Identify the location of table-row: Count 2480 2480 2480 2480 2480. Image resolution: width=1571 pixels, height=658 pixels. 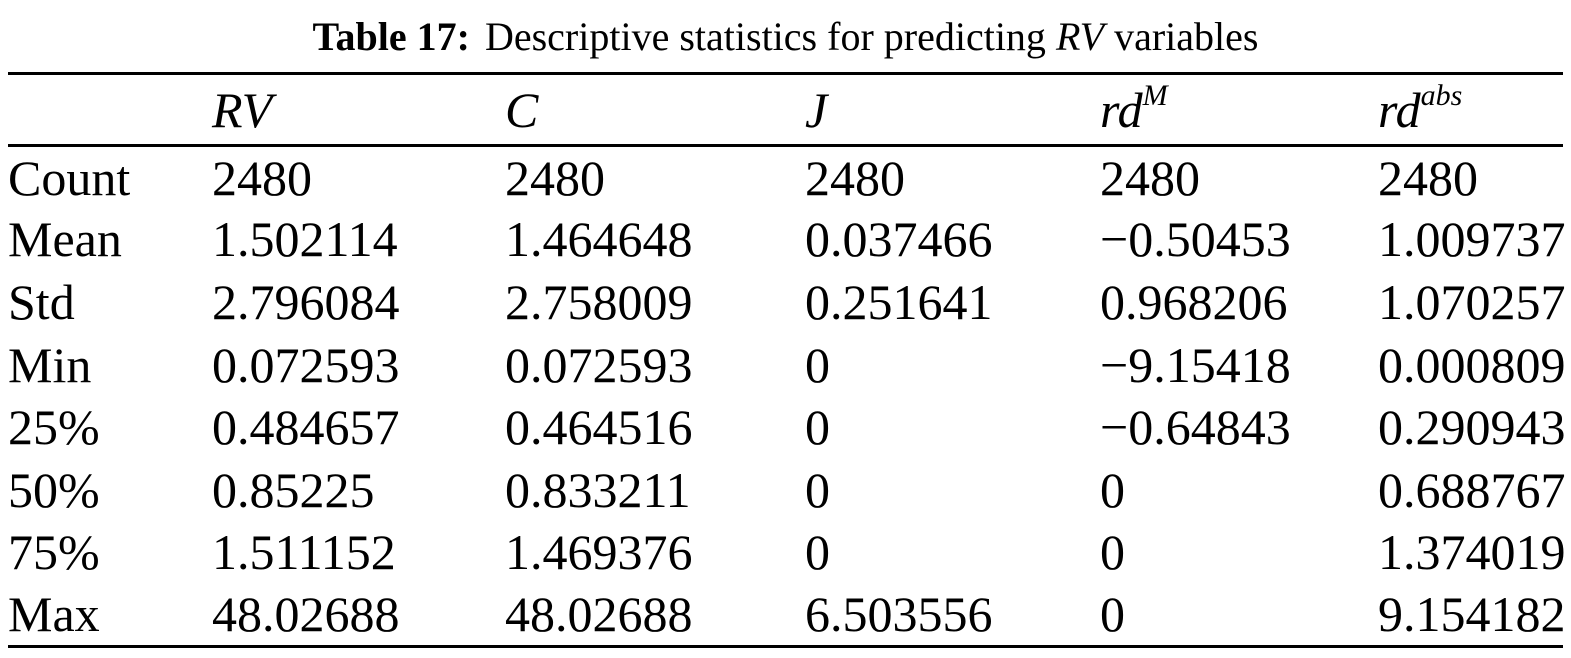
(785, 177).